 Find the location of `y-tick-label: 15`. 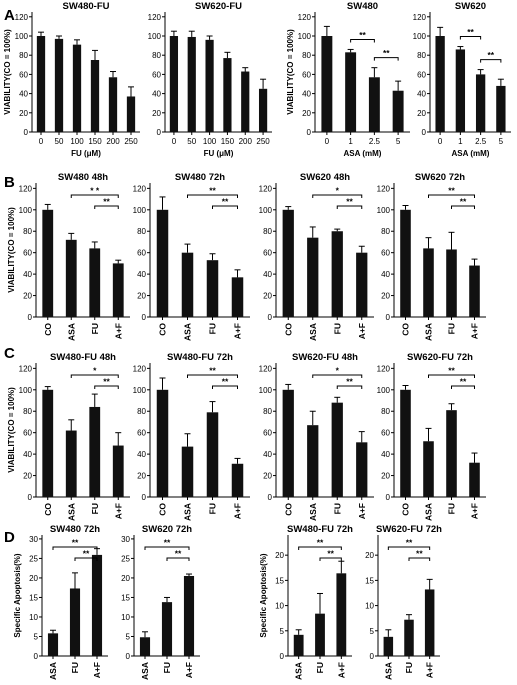

y-tick-label: 15 is located at coordinates (369, 580).